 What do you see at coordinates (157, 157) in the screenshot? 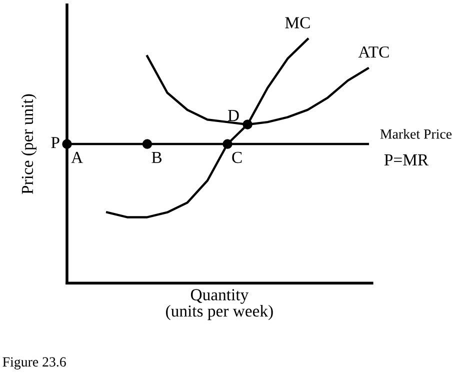
I see `annotation: B` at bounding box center [157, 157].